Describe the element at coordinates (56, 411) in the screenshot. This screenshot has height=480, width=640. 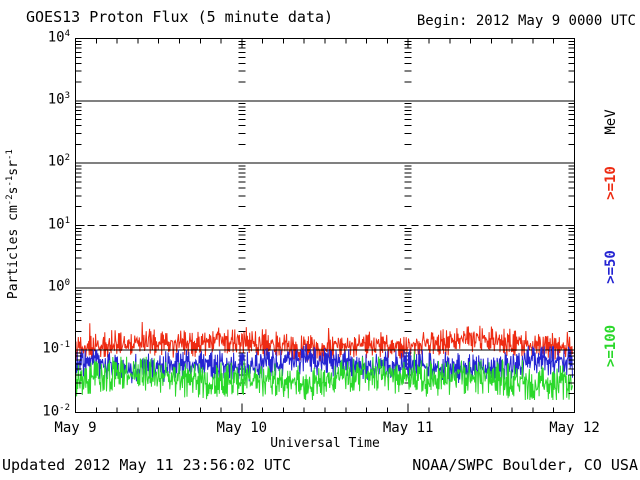
I see `y-tick-label: 10⁻²` at that location.